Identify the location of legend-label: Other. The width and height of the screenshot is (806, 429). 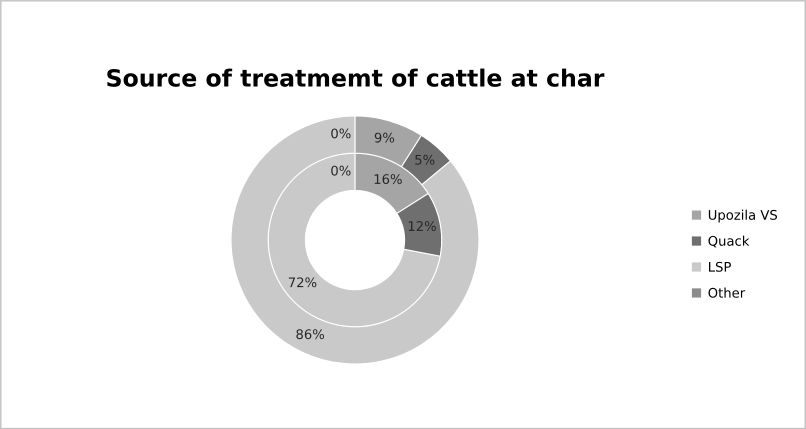
(727, 293).